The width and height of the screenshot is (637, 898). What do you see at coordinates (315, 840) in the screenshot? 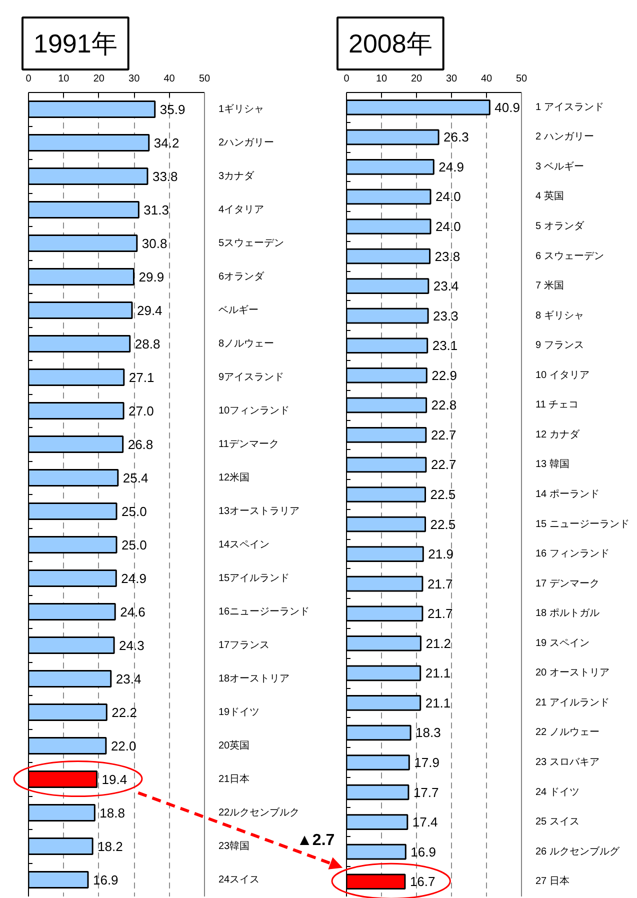
I see `text: ▲2.7` at bounding box center [315, 840].